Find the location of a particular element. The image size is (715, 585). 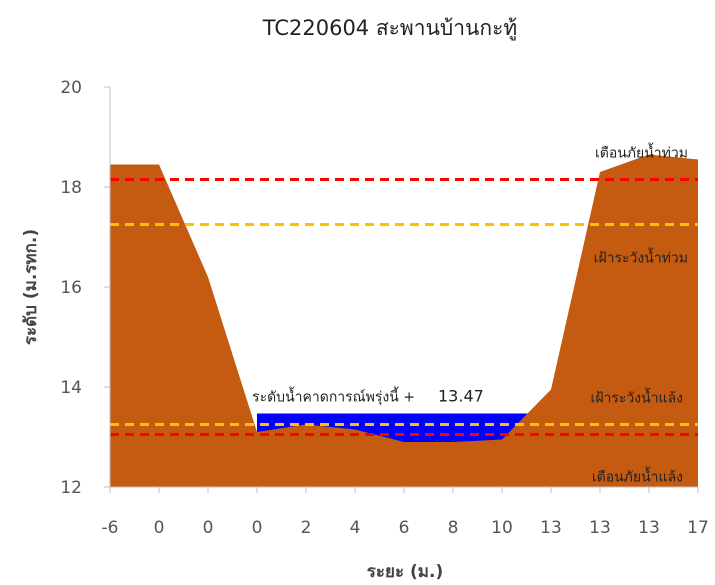

x-tick-label-0: -6 is located at coordinates (110, 528).